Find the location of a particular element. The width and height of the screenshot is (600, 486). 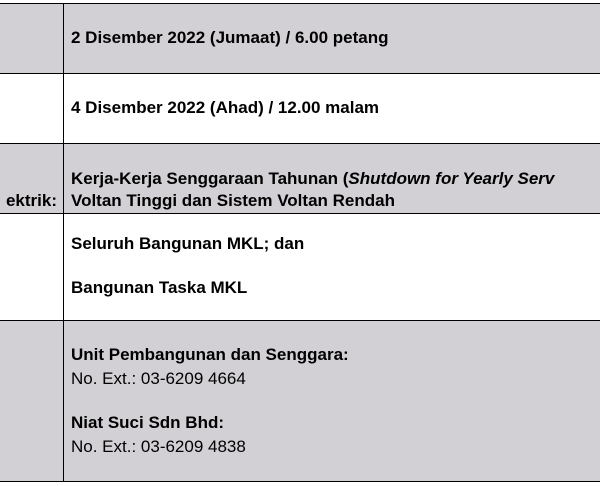

end-date-value: 4 Disember 2022 (Ahad) / 12.00 malam is located at coordinates (225, 107).